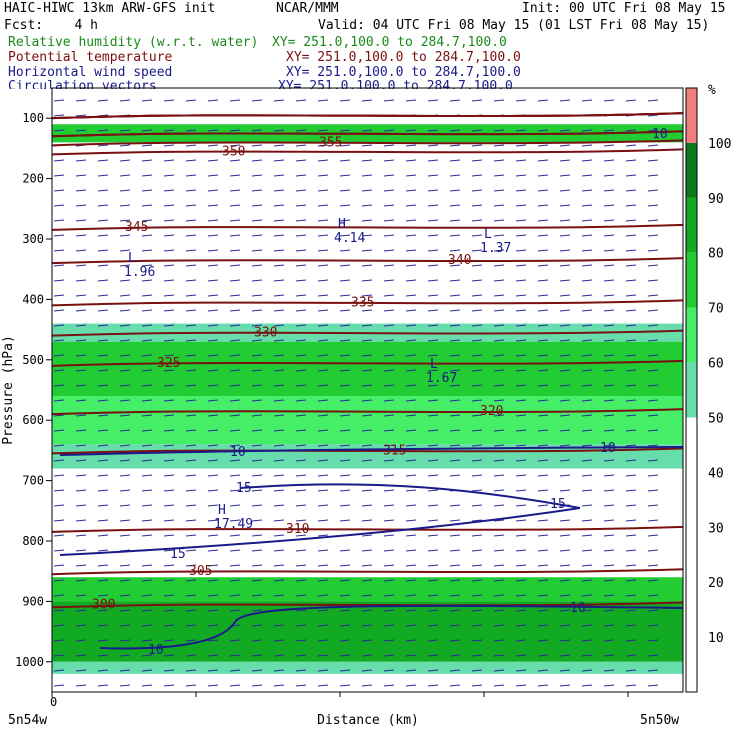 This screenshot has height=740, width=740. What do you see at coordinates (53, 702) in the screenshot?
I see `x-tick-label: 0` at bounding box center [53, 702].